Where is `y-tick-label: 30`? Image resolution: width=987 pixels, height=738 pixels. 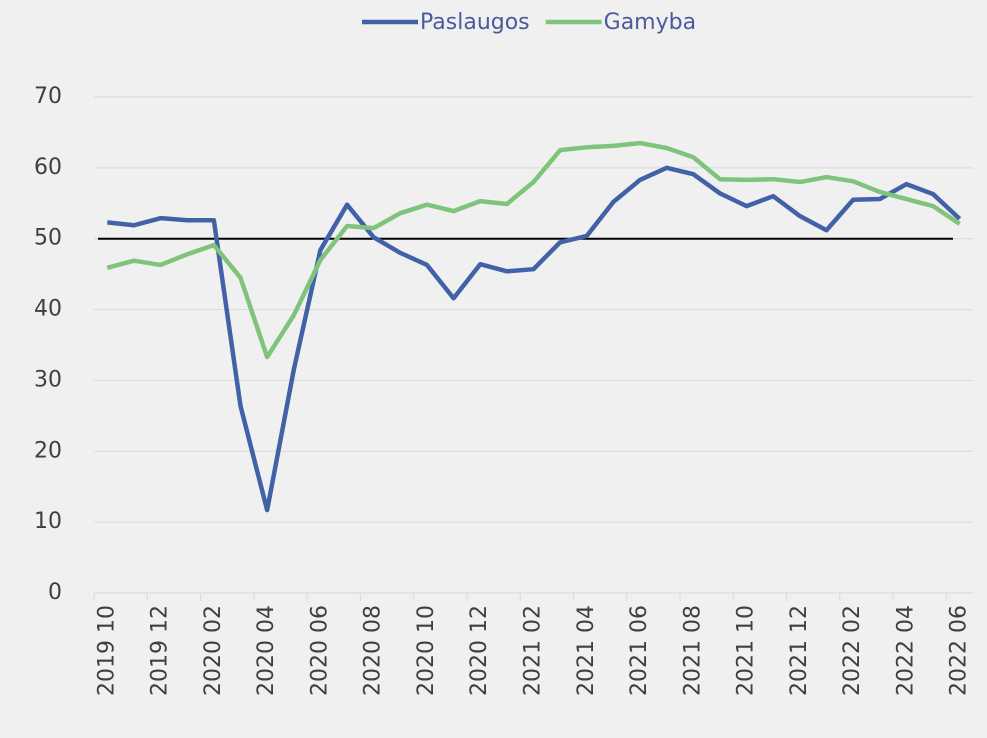 y-tick-label: 30 is located at coordinates (48, 379).